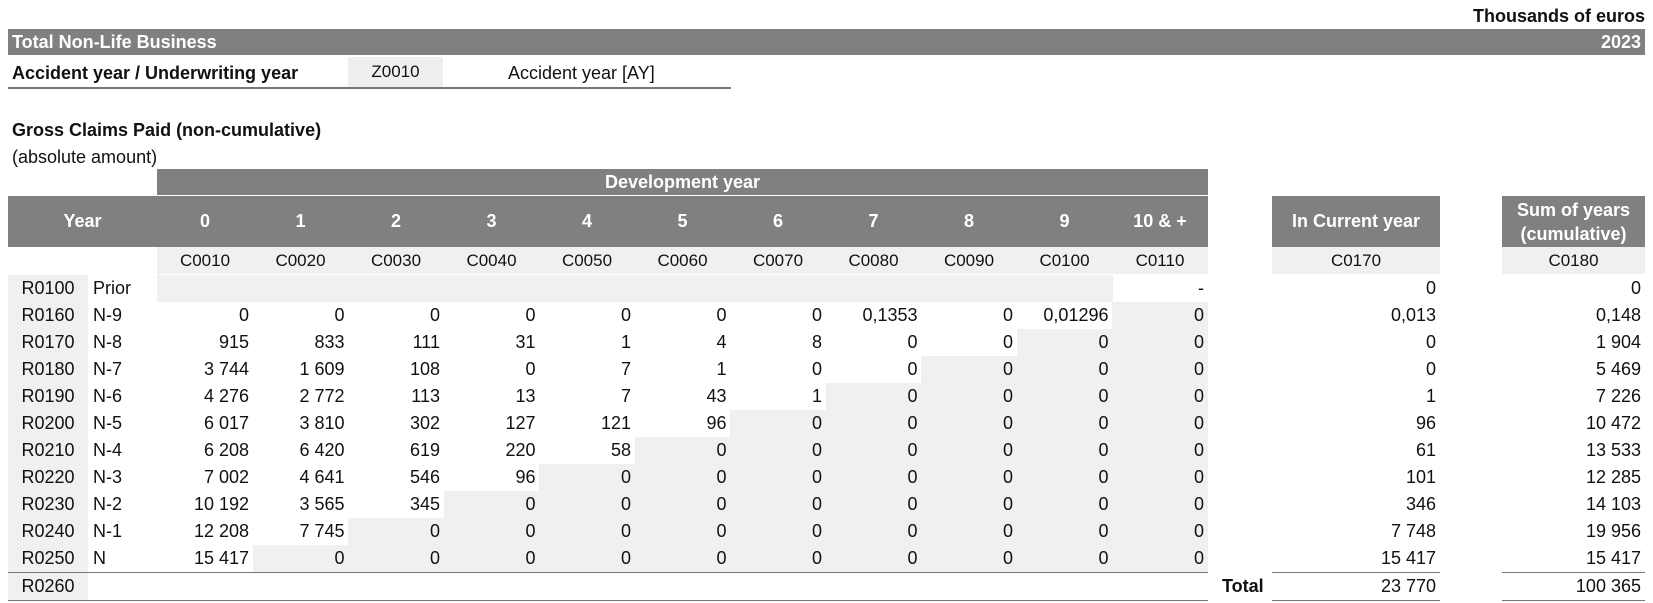 The width and height of the screenshot is (1653, 603). What do you see at coordinates (1420, 477) in the screenshot?
I see `current-year-cell: 101` at bounding box center [1420, 477].